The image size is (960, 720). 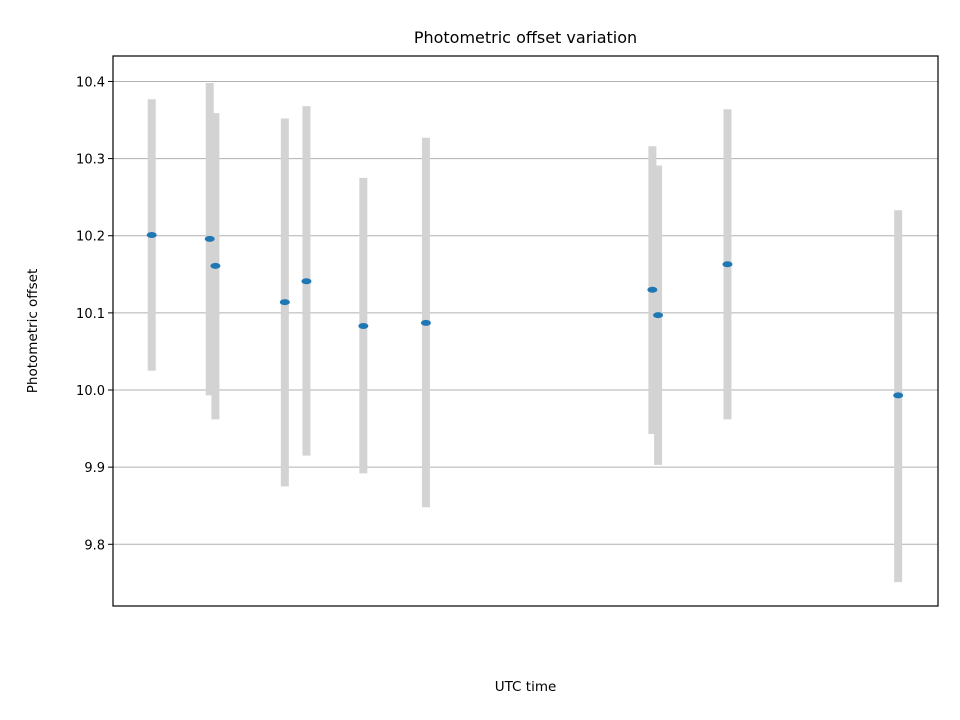 What do you see at coordinates (525, 37) in the screenshot?
I see `chart-title: Photometric offset variation` at bounding box center [525, 37].